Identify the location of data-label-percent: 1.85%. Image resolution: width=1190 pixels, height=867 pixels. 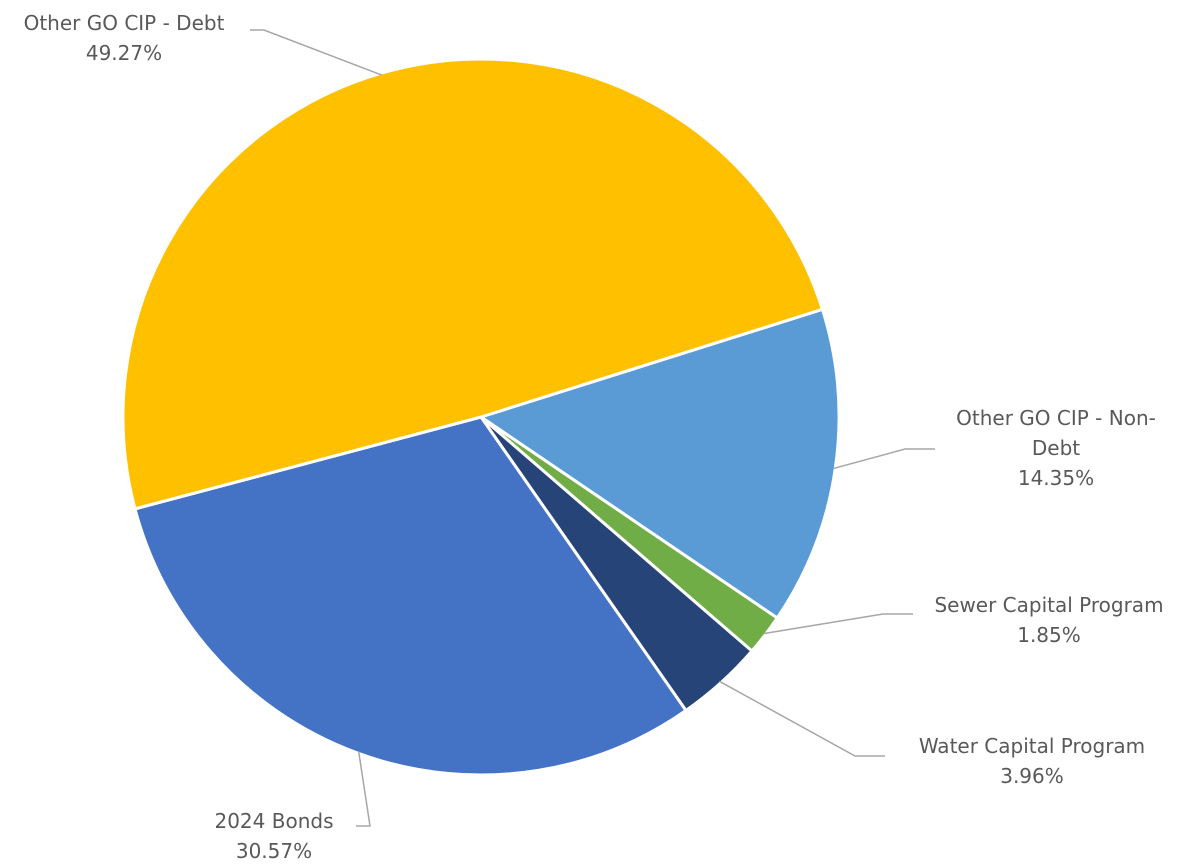
(1049, 635).